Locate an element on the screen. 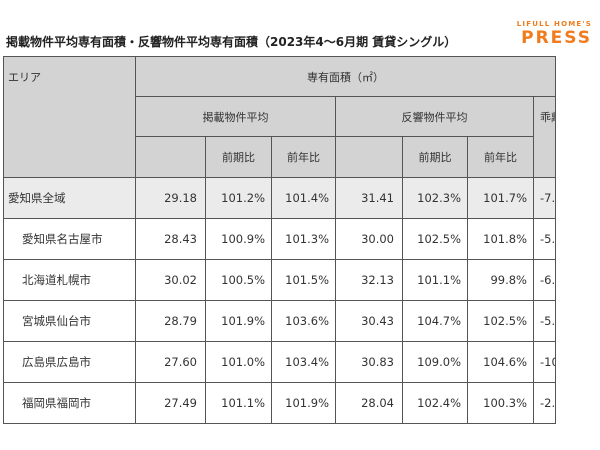 This screenshot has height=450, width=600. area-name: 福岡県福岡市 is located at coordinates (69, 403).